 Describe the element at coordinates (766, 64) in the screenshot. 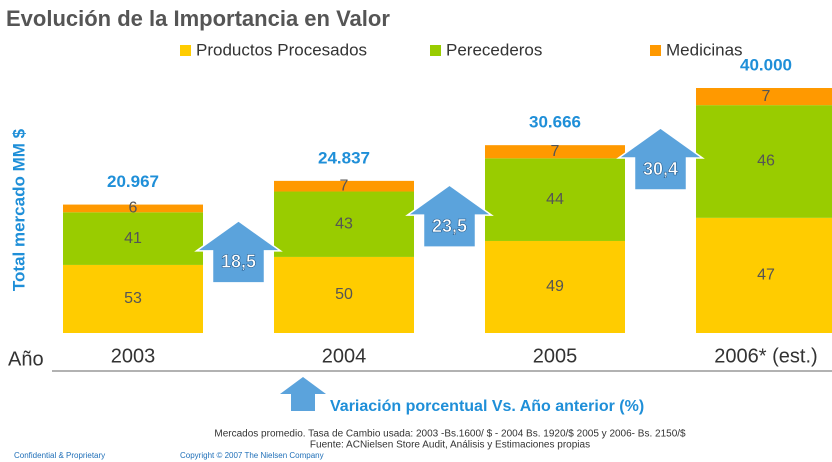

I see `total-label: 40.000` at that location.